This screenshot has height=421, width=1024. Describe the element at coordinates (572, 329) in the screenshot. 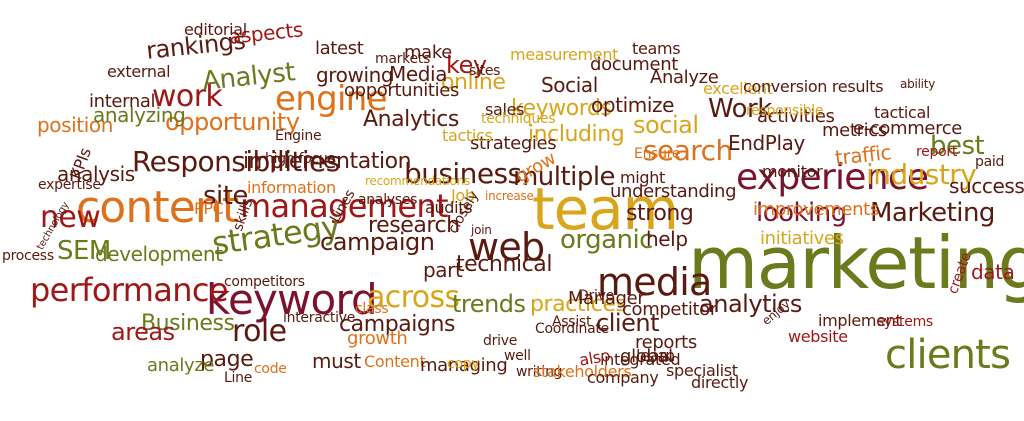

I see `cloud-word: Coordinate` at that location.